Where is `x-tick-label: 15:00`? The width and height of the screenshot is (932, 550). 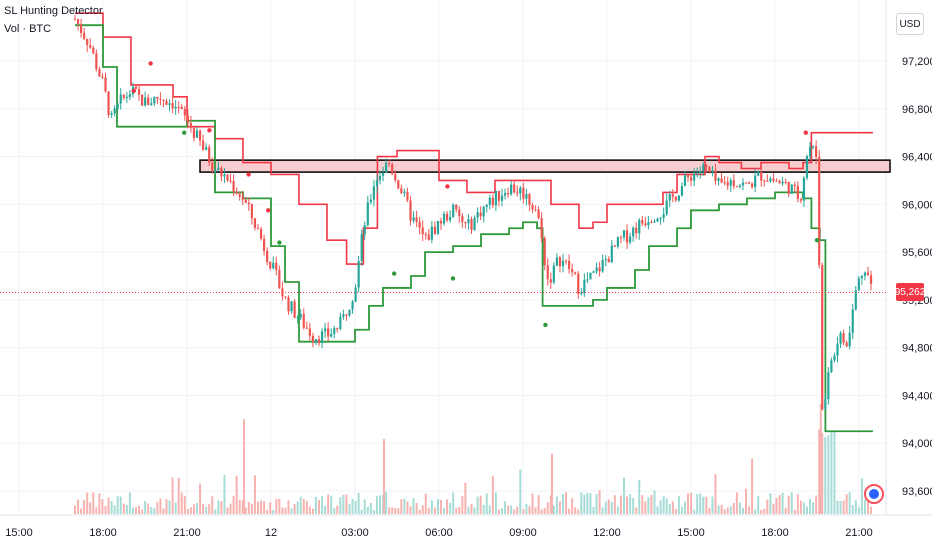
x-tick-label: 15:00 is located at coordinates (691, 533).